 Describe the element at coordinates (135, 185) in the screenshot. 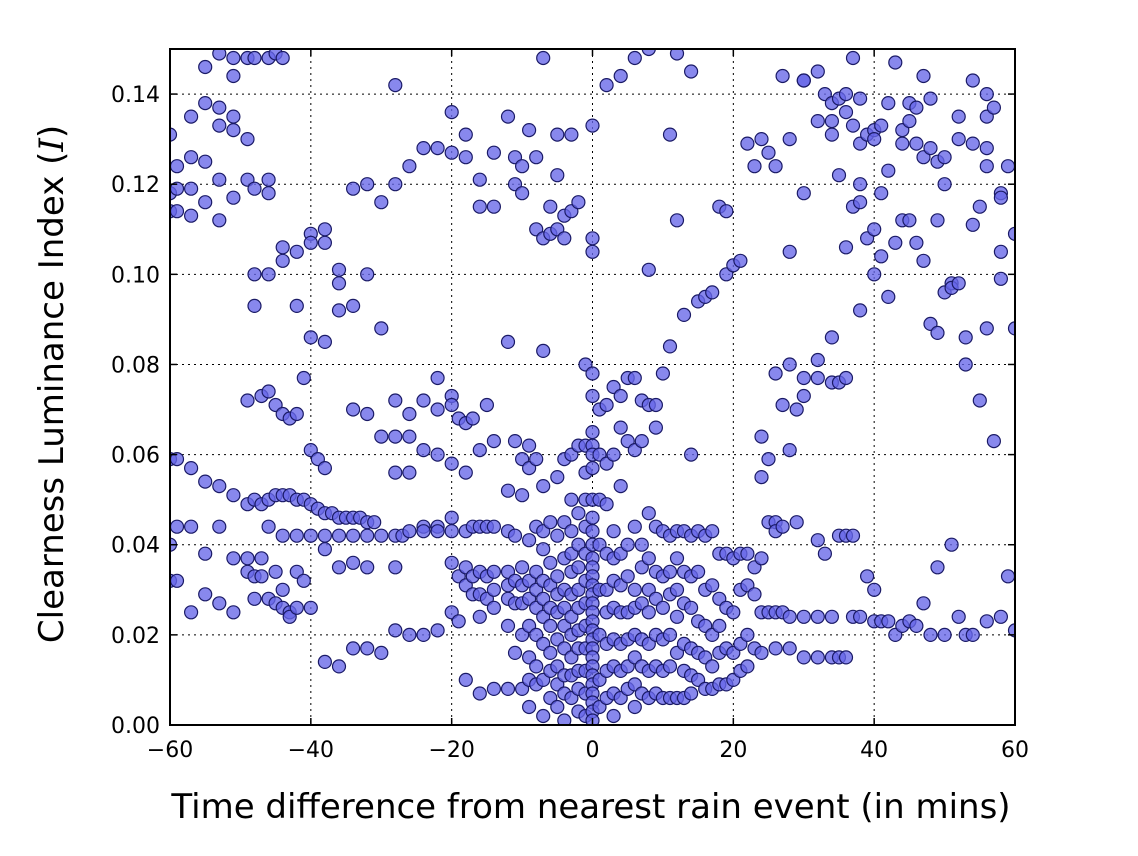

I see `y-tick-label: 0.12` at that location.